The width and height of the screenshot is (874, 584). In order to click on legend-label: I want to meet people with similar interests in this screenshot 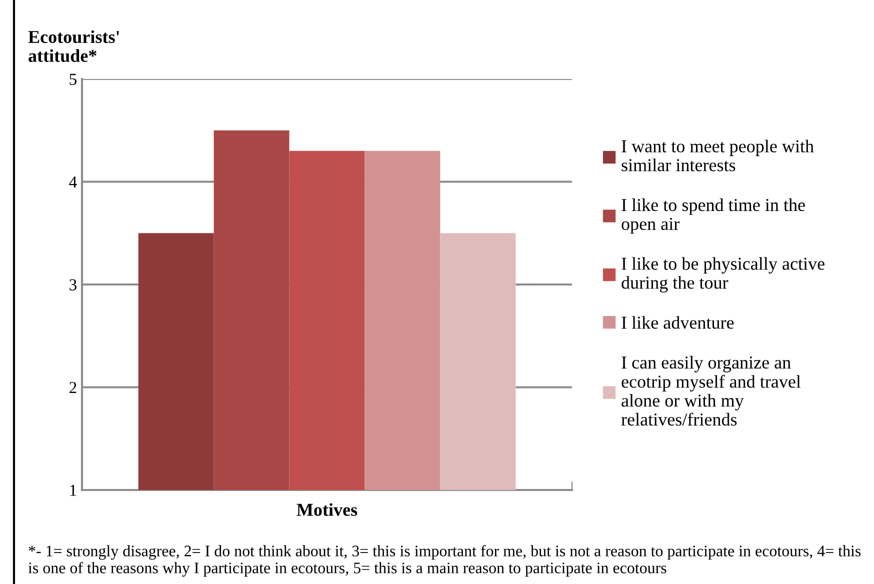, I will do `click(718, 156)`.